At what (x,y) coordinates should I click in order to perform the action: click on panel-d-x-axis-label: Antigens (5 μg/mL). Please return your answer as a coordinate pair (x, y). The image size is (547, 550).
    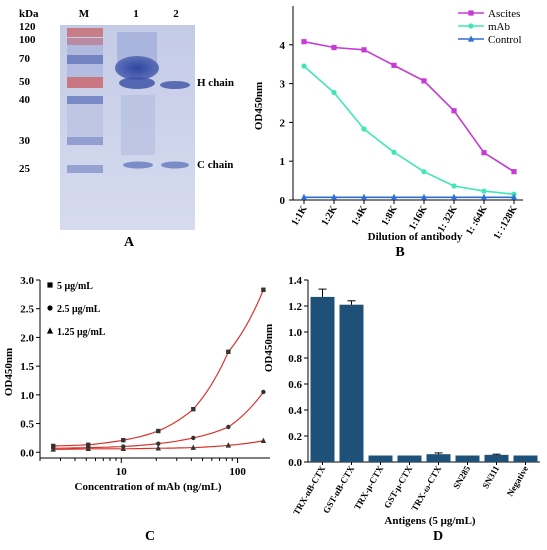
    Looking at the image, I should click on (430, 521).